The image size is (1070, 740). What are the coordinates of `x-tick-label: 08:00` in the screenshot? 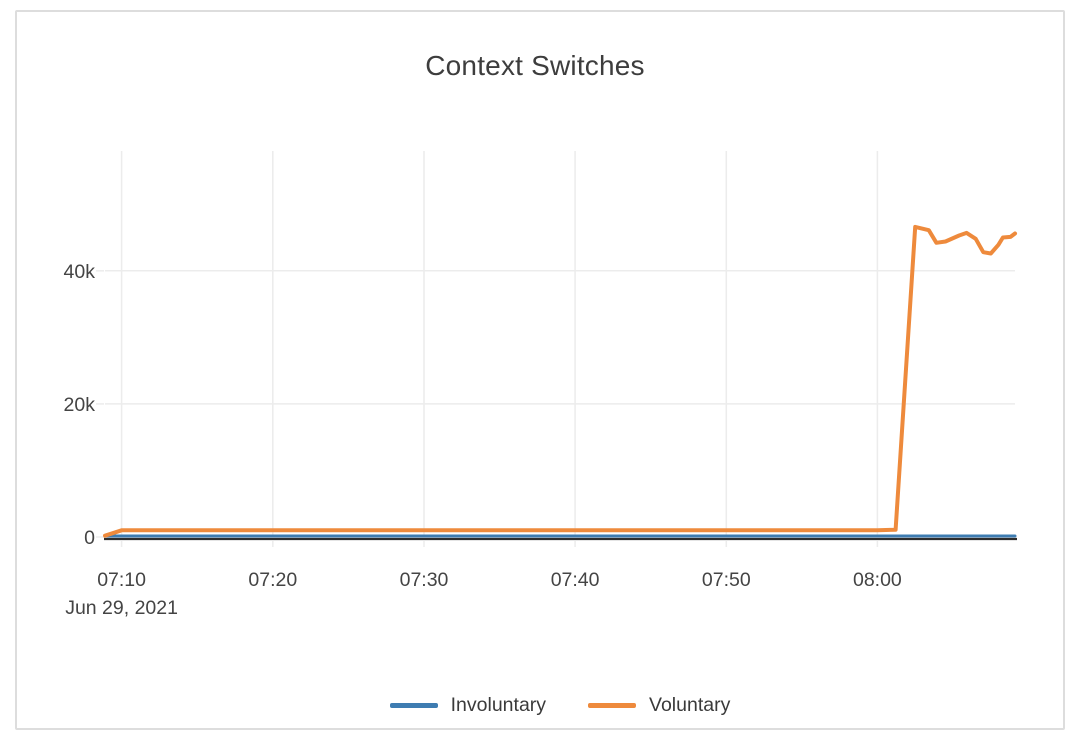 It's located at (877, 580).